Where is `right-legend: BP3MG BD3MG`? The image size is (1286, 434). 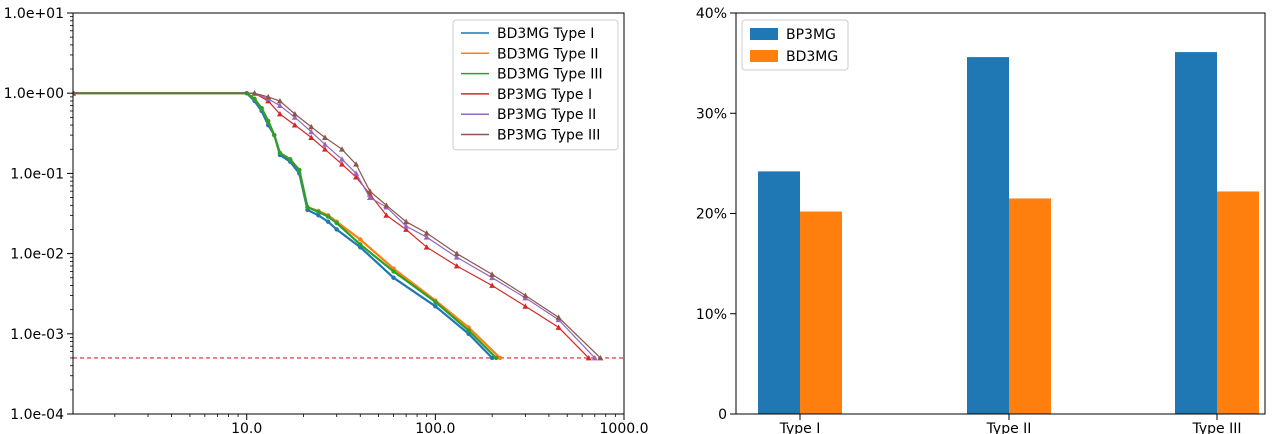
right-legend: BP3MG BD3MG is located at coordinates (795, 45).